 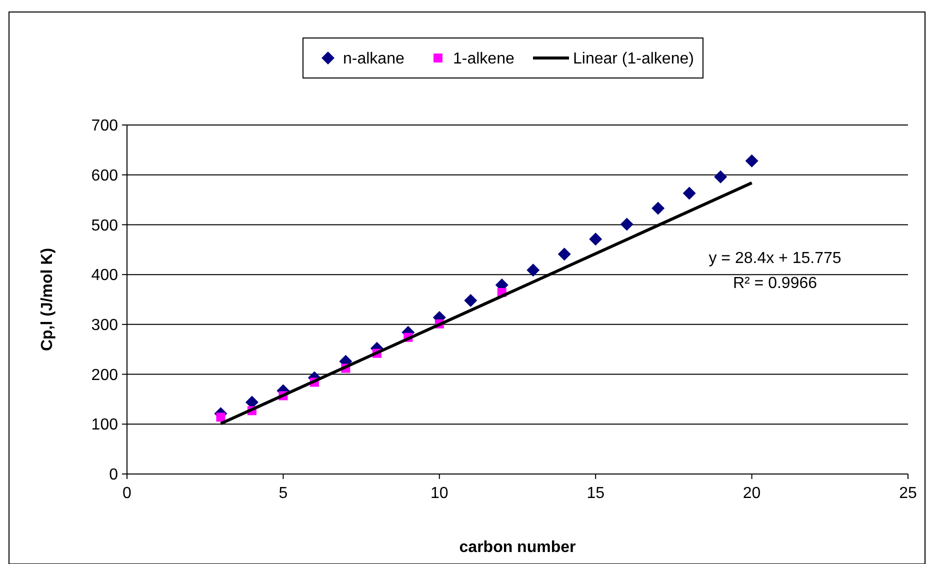 What do you see at coordinates (483, 59) in the screenshot?
I see `legend-label: 1-alkene` at bounding box center [483, 59].